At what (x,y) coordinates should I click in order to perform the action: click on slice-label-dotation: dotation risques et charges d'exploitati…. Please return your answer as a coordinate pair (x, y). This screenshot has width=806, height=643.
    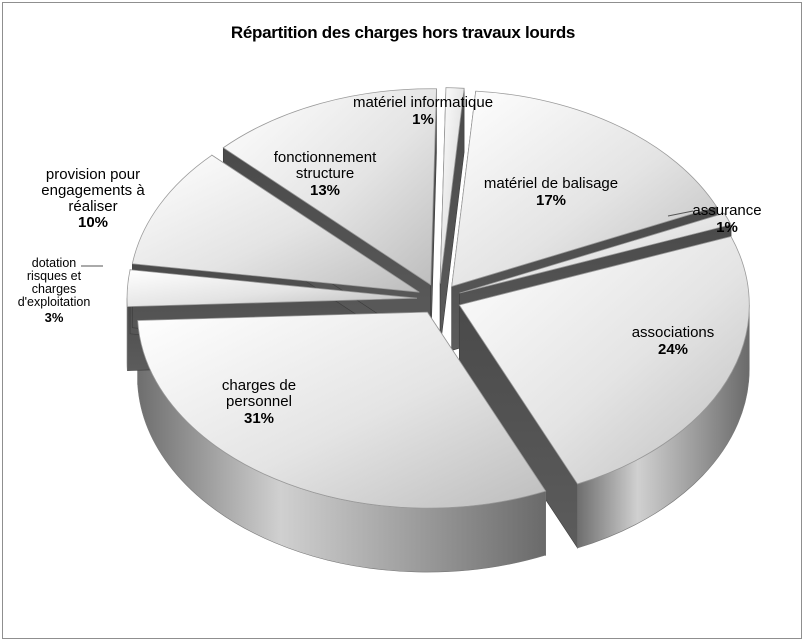
    Looking at the image, I should click on (54, 290).